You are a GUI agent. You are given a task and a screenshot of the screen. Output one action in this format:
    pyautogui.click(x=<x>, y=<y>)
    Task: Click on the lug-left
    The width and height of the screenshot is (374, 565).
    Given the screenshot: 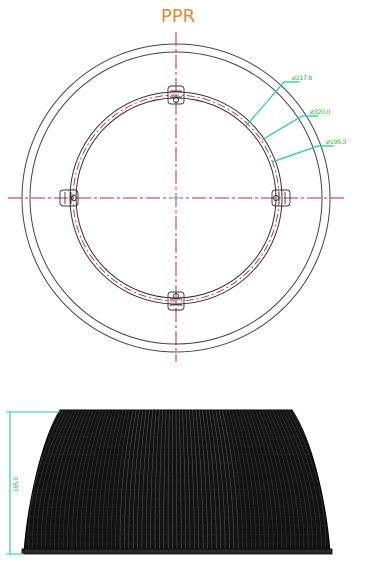 What is the action you would take?
    pyautogui.click(x=69, y=198)
    